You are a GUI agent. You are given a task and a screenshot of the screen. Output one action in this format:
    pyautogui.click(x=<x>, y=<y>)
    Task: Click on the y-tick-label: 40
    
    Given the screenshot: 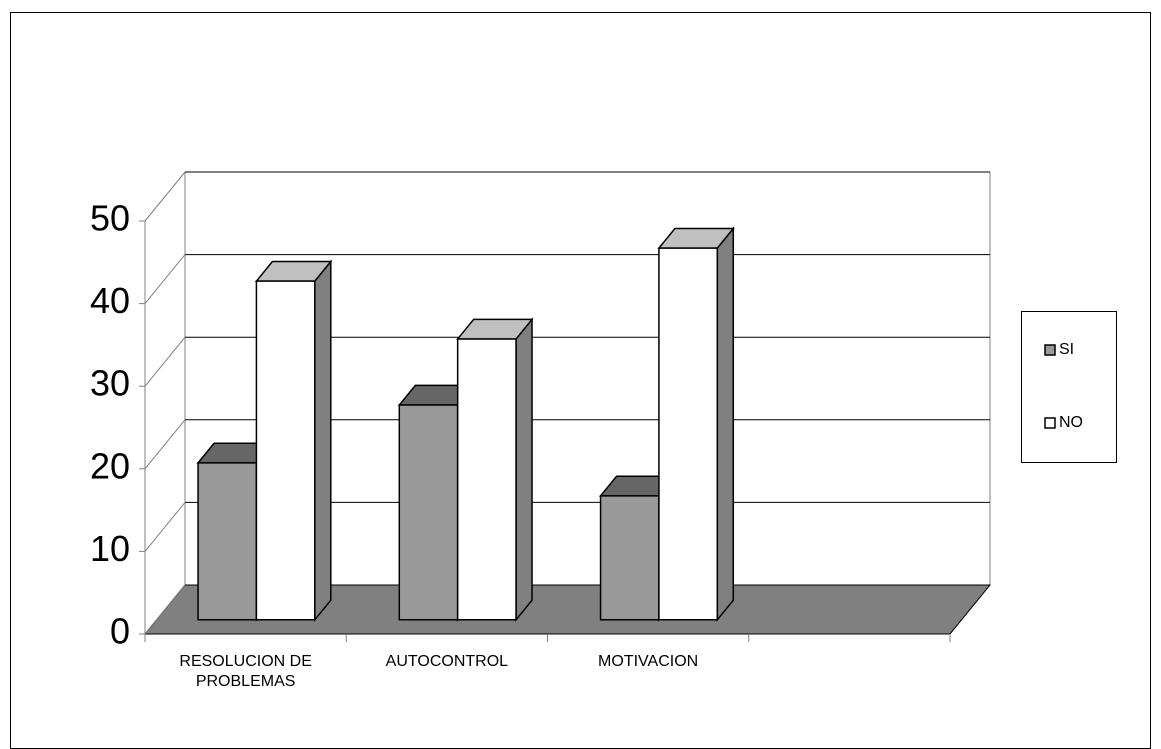 What is the action you would take?
    pyautogui.click(x=110, y=300)
    